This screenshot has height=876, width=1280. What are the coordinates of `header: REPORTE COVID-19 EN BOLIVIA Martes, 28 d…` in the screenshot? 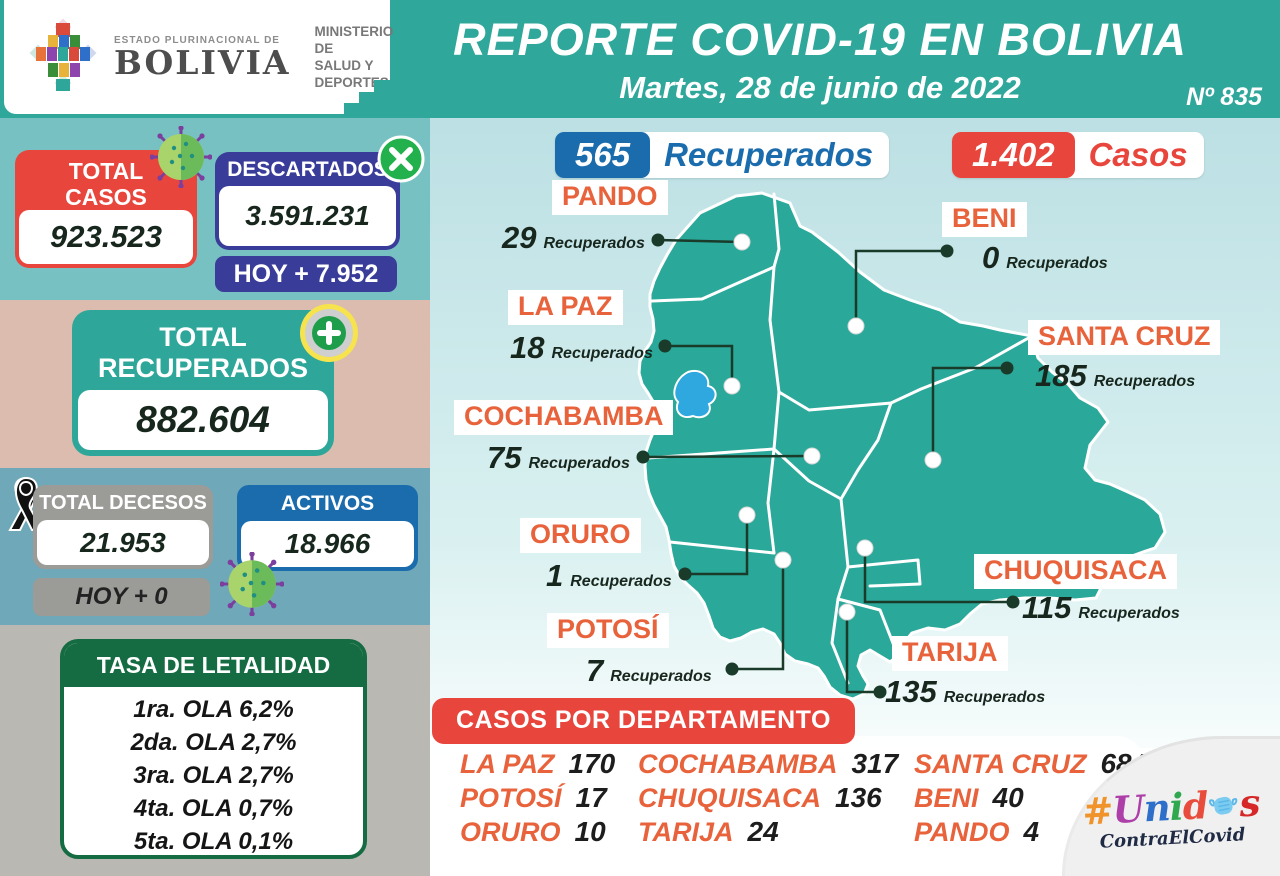 It's located at (640, 59).